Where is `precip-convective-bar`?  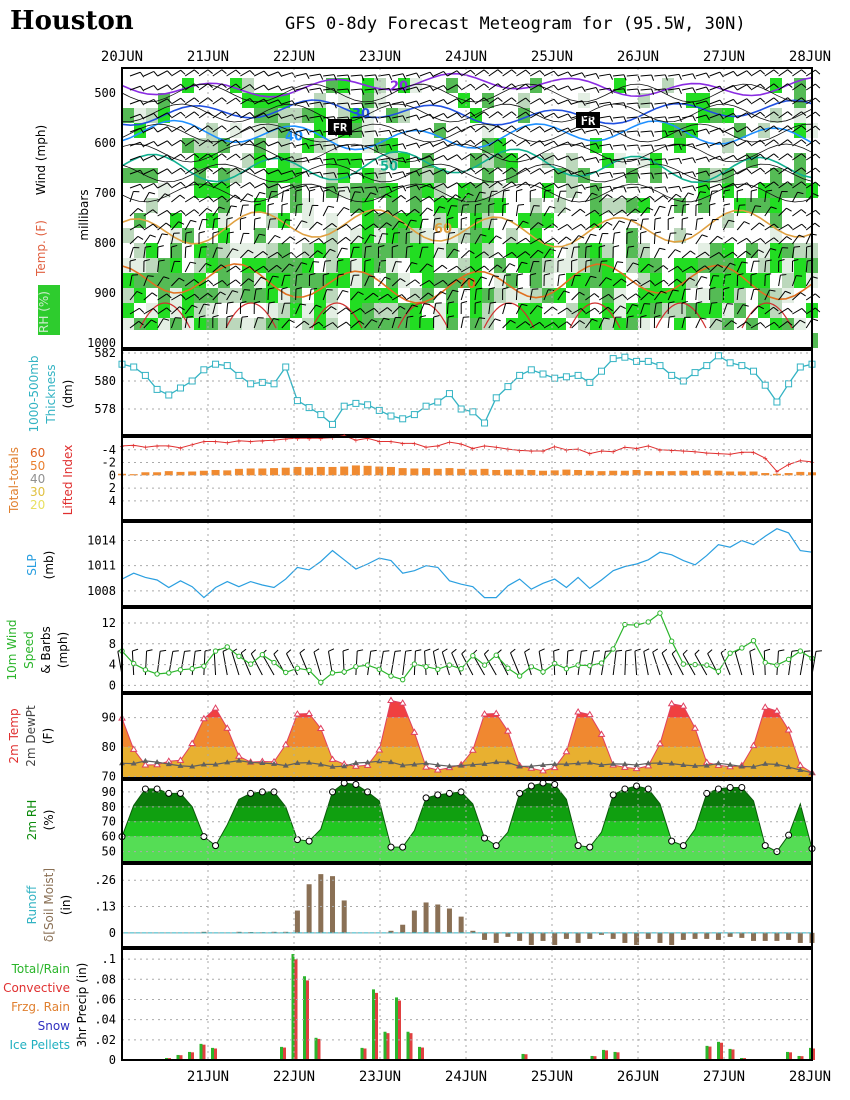 precip-convective-bar is located at coordinates (192, 1056).